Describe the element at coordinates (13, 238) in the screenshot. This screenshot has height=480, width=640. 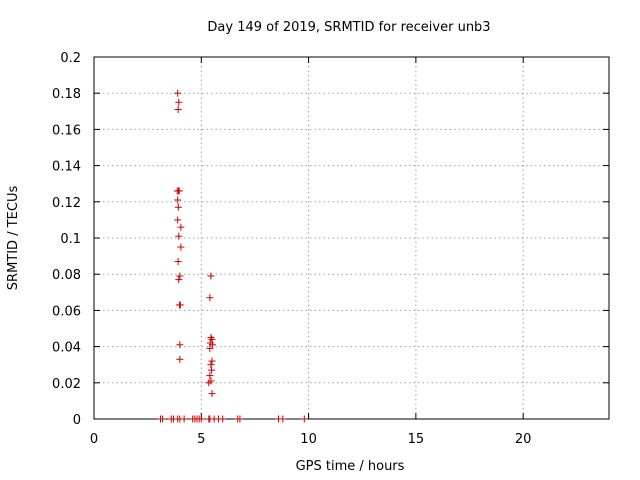
I see `y-axis-label: SRMTID / TECUs` at that location.